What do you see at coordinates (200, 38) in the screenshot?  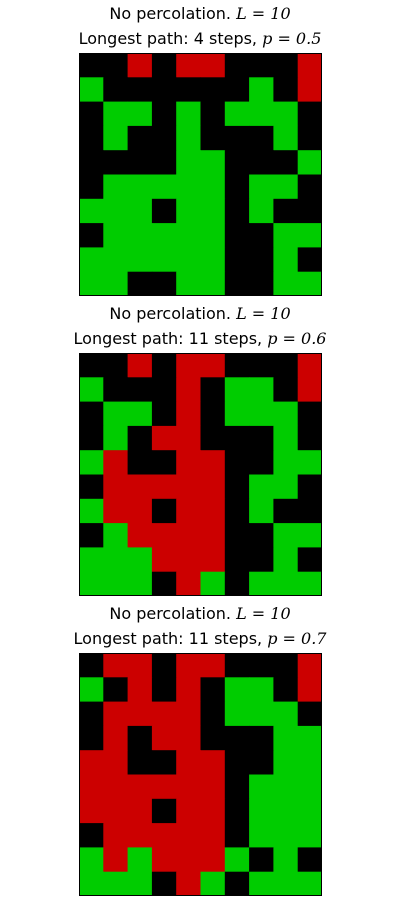 I see `chart-title-line2: Longest path: 4 steps, p = 0.5` at bounding box center [200, 38].